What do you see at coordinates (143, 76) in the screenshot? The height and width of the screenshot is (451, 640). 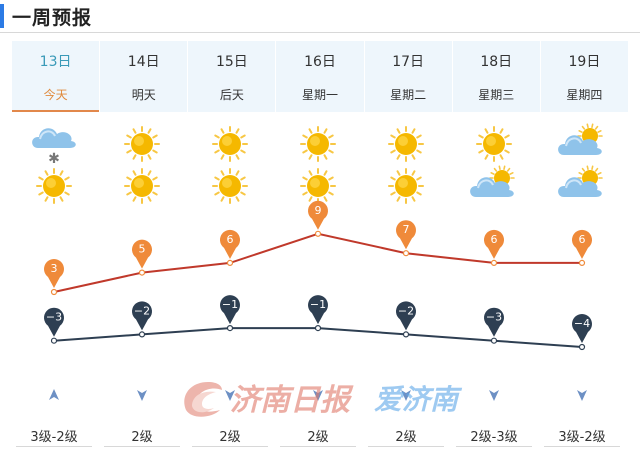 I see `day-tab-1: 14日明天` at bounding box center [143, 76].